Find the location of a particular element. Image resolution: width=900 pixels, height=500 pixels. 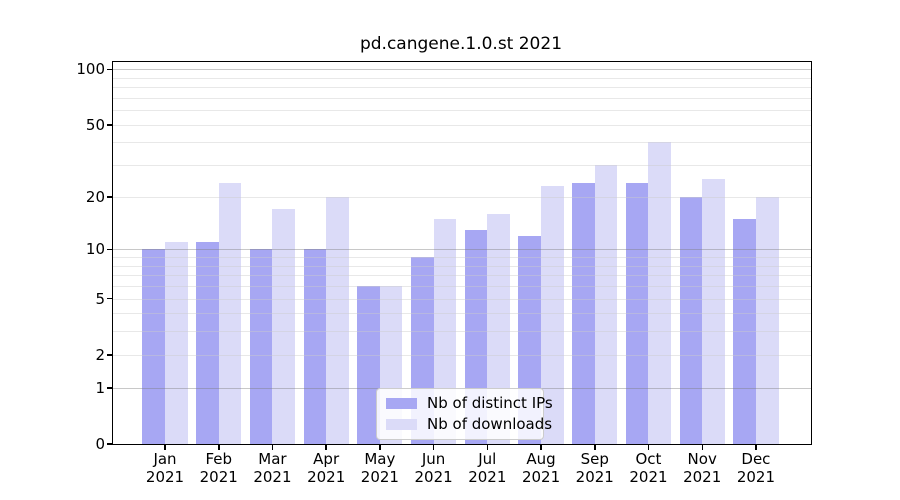

x-label-month: Mar is located at coordinates (272, 459).